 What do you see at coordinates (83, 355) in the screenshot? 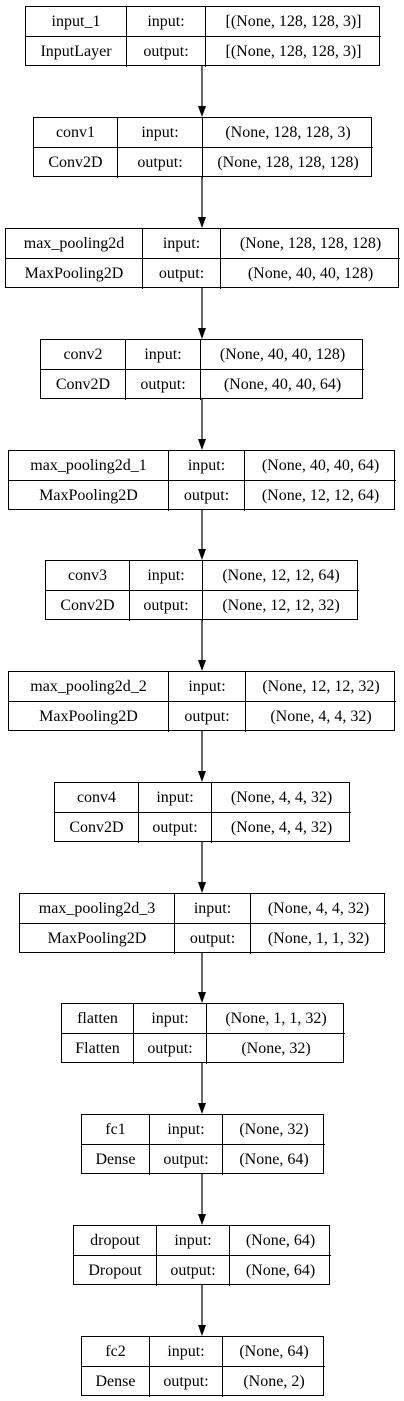
I see `layer-name: conv2` at bounding box center [83, 355].